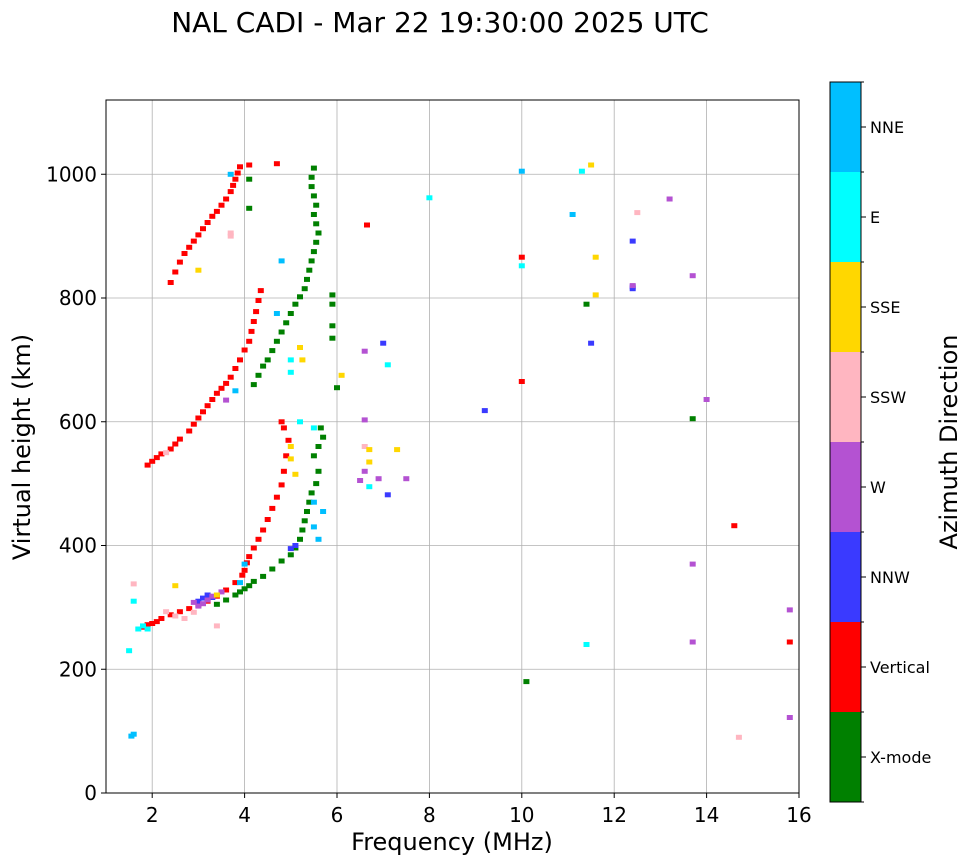  I want to click on y-tick-label: 1000, so click(71, 174).